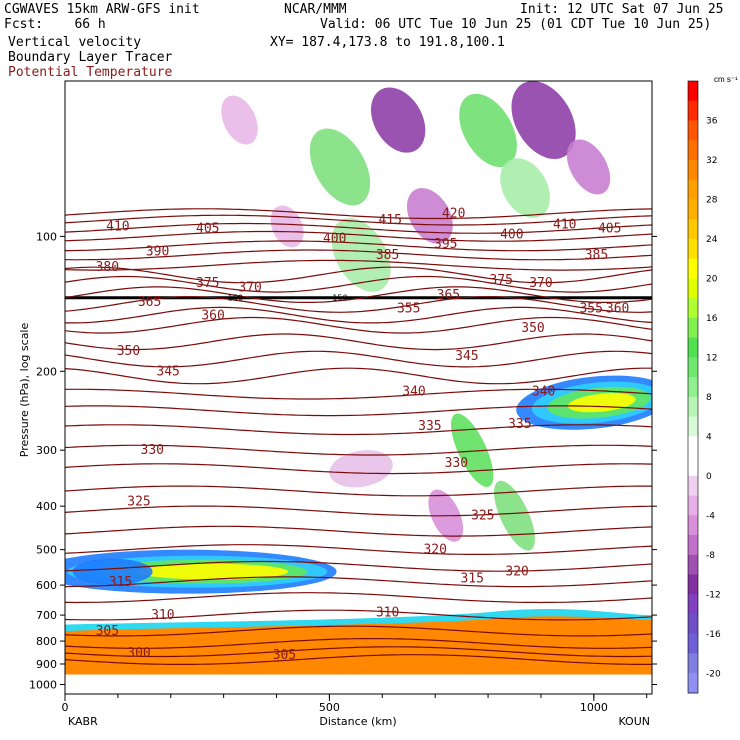 This screenshot has height=740, width=740. I want to click on theta-label: 415, so click(389, 220).